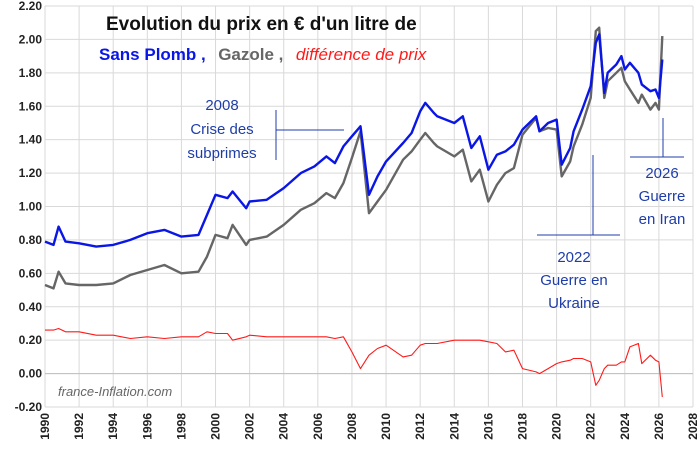  I want to click on x-tick-label: 2016, so click(488, 426).